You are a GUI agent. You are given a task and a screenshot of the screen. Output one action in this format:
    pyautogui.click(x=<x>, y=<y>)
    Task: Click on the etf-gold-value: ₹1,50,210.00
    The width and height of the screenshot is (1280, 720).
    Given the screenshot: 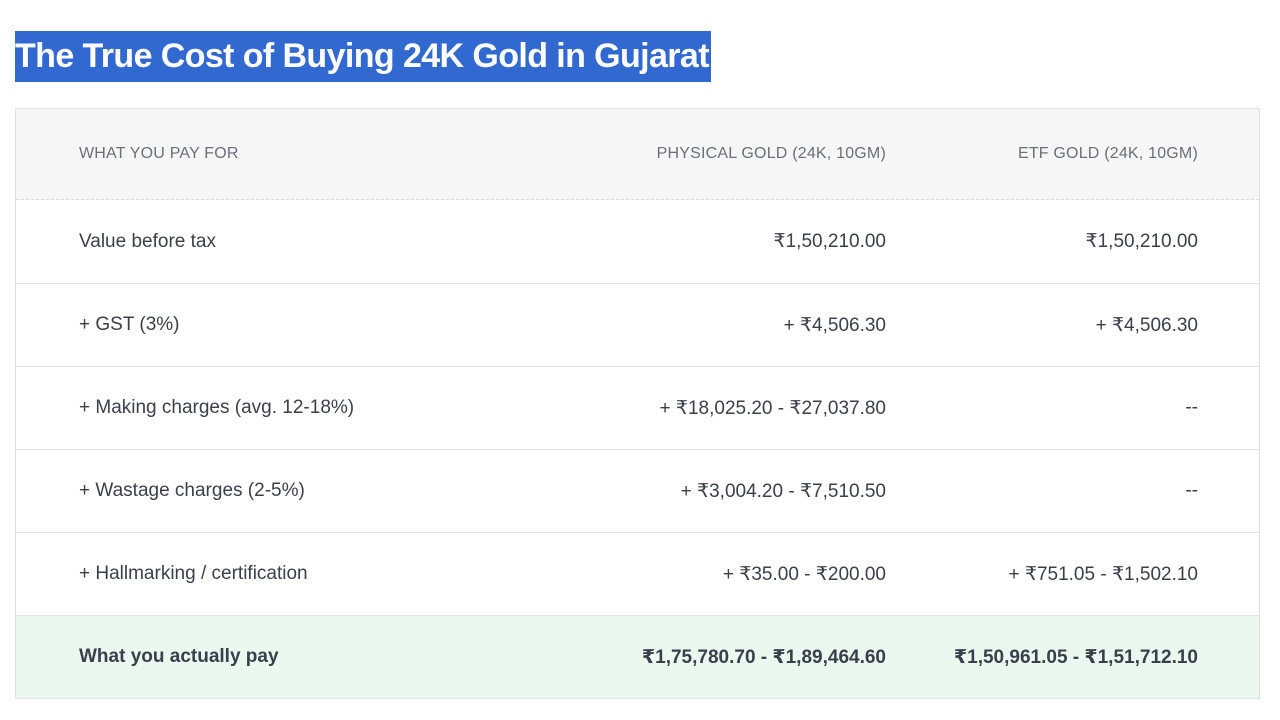 What is the action you would take?
    pyautogui.click(x=1141, y=241)
    